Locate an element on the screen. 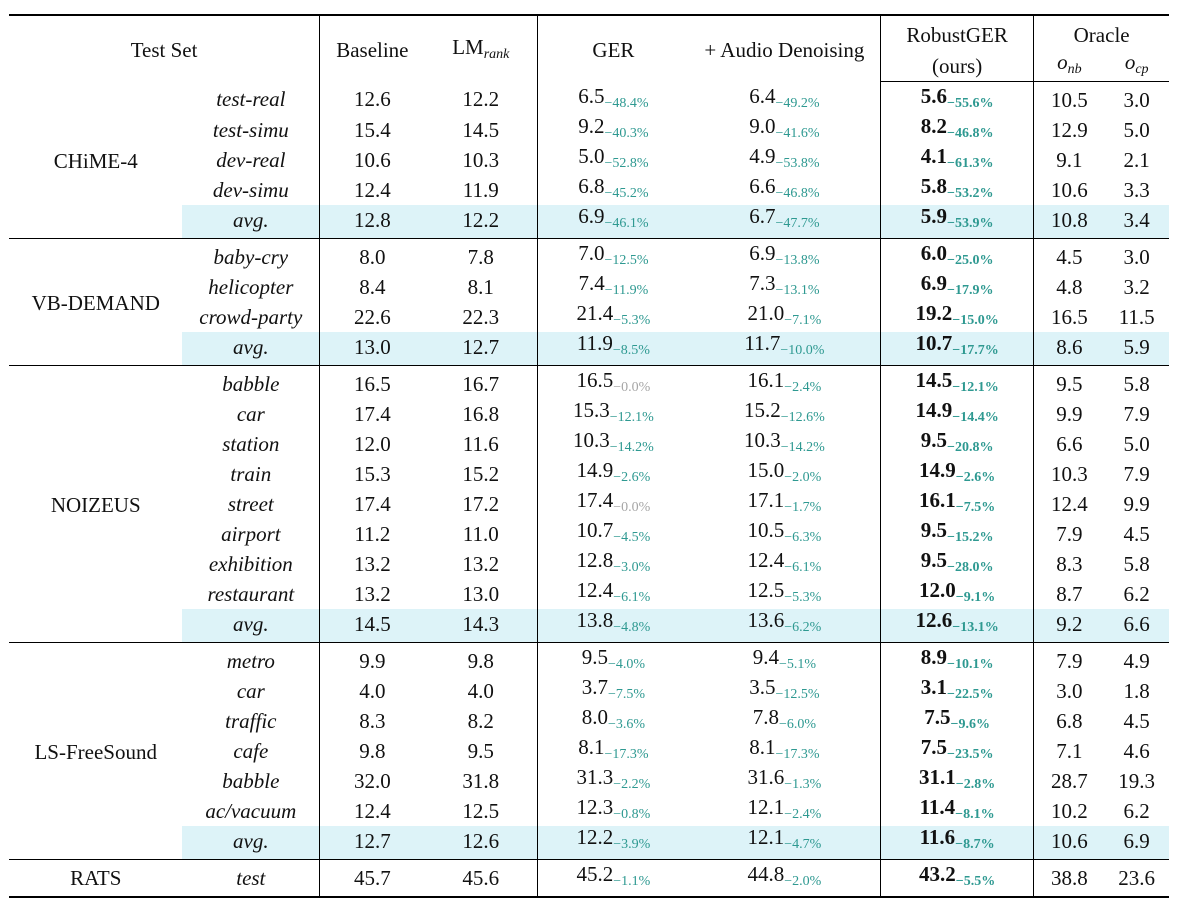 The height and width of the screenshot is (898, 1181). ger-cell: 7.0−12.5% is located at coordinates (613, 255).